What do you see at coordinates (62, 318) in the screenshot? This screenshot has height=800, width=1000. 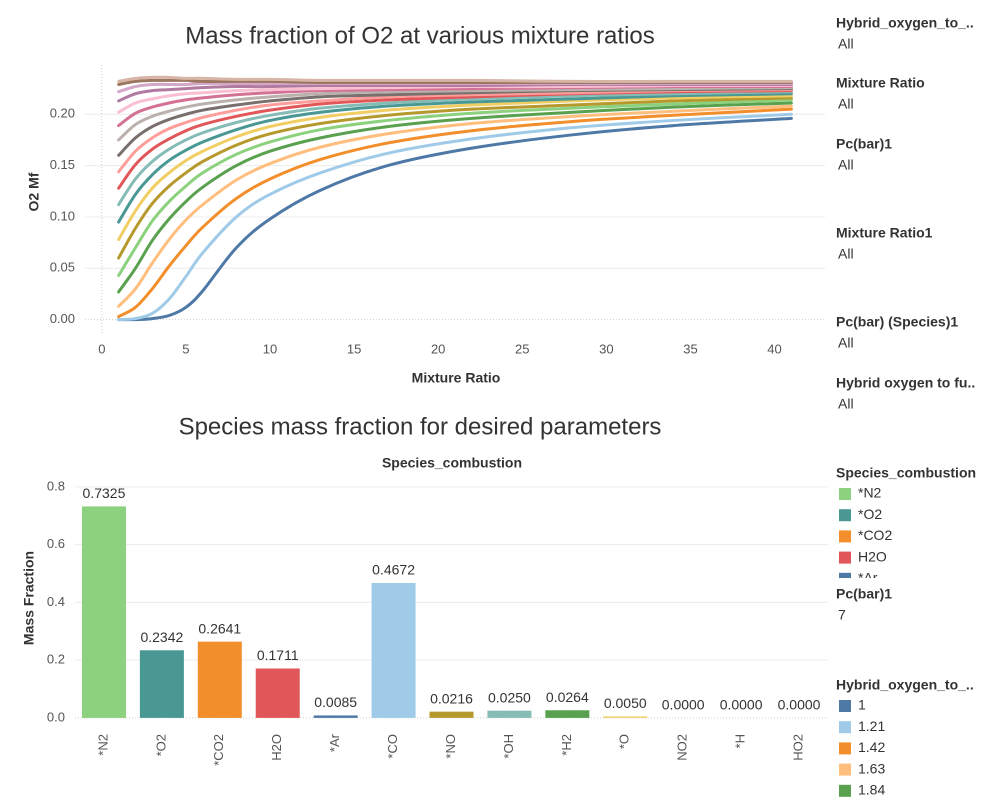 I see `y-tick-label: 0.00` at bounding box center [62, 318].